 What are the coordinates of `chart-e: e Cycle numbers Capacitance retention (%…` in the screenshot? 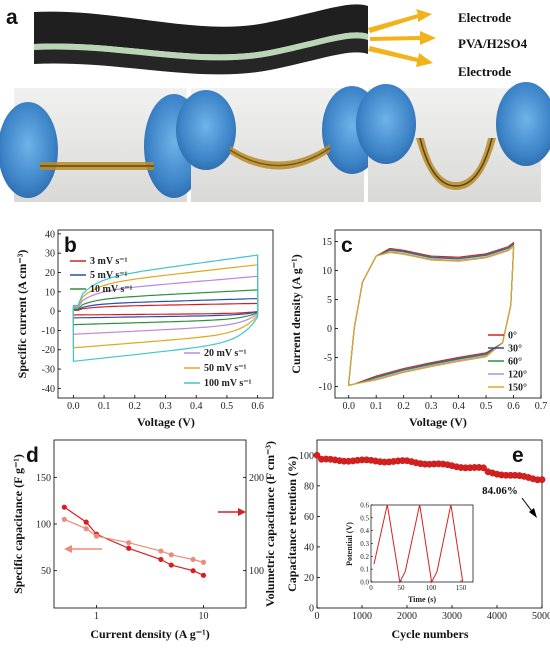 It's located at (417, 540).